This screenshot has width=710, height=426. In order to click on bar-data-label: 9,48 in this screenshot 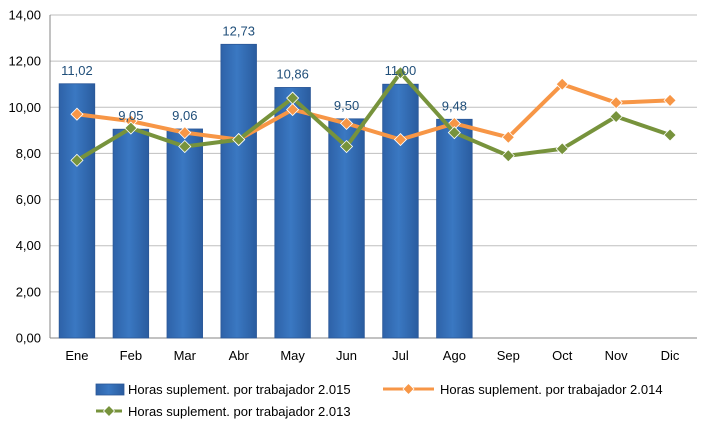, I will do `click(454, 105)`.